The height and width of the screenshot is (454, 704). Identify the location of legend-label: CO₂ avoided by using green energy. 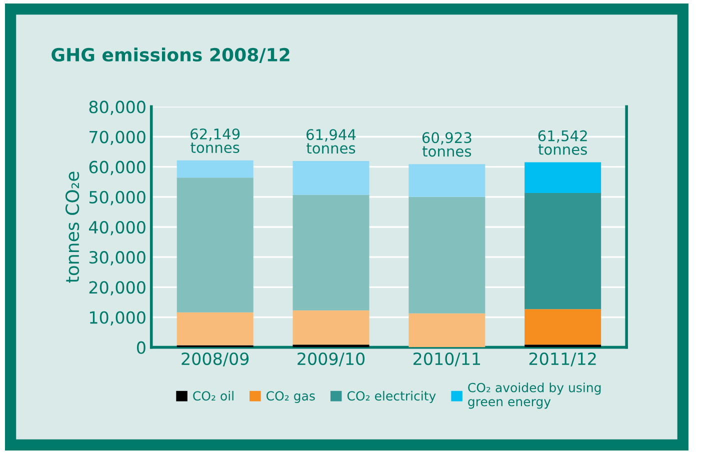
(534, 395).